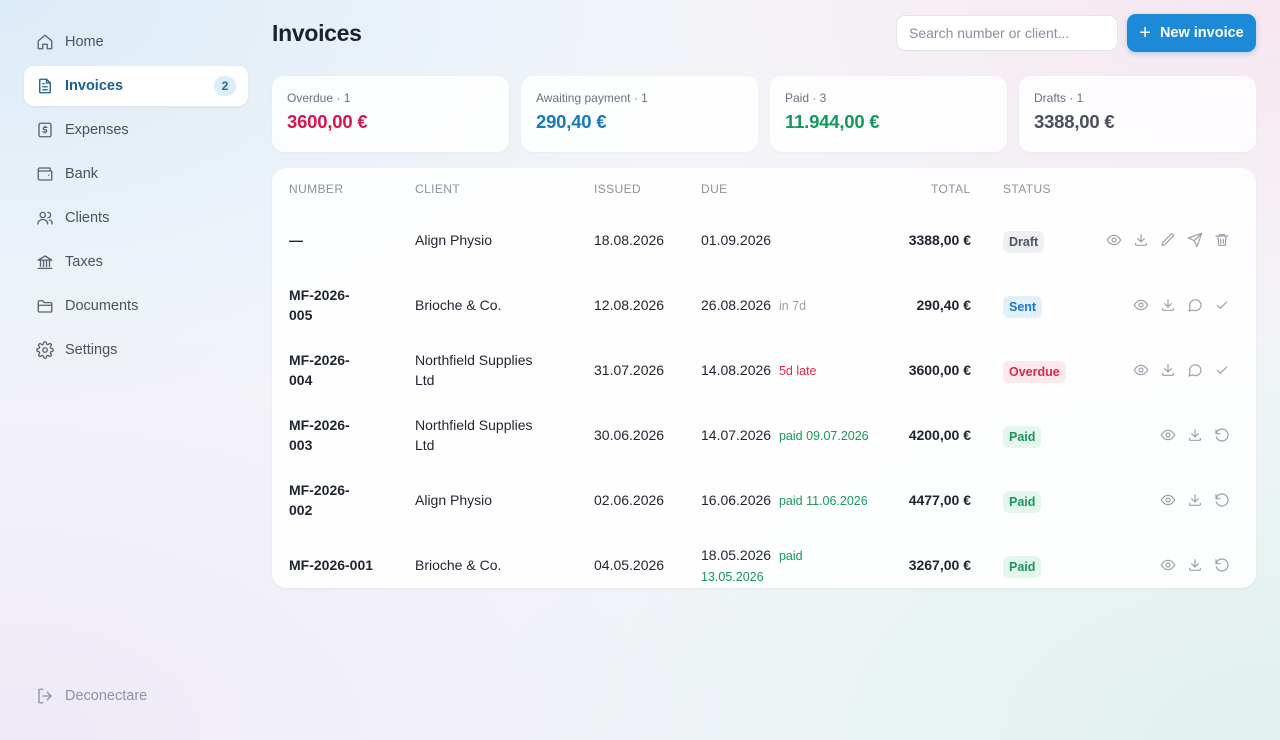  I want to click on status-badge: Draft, so click(1024, 242).